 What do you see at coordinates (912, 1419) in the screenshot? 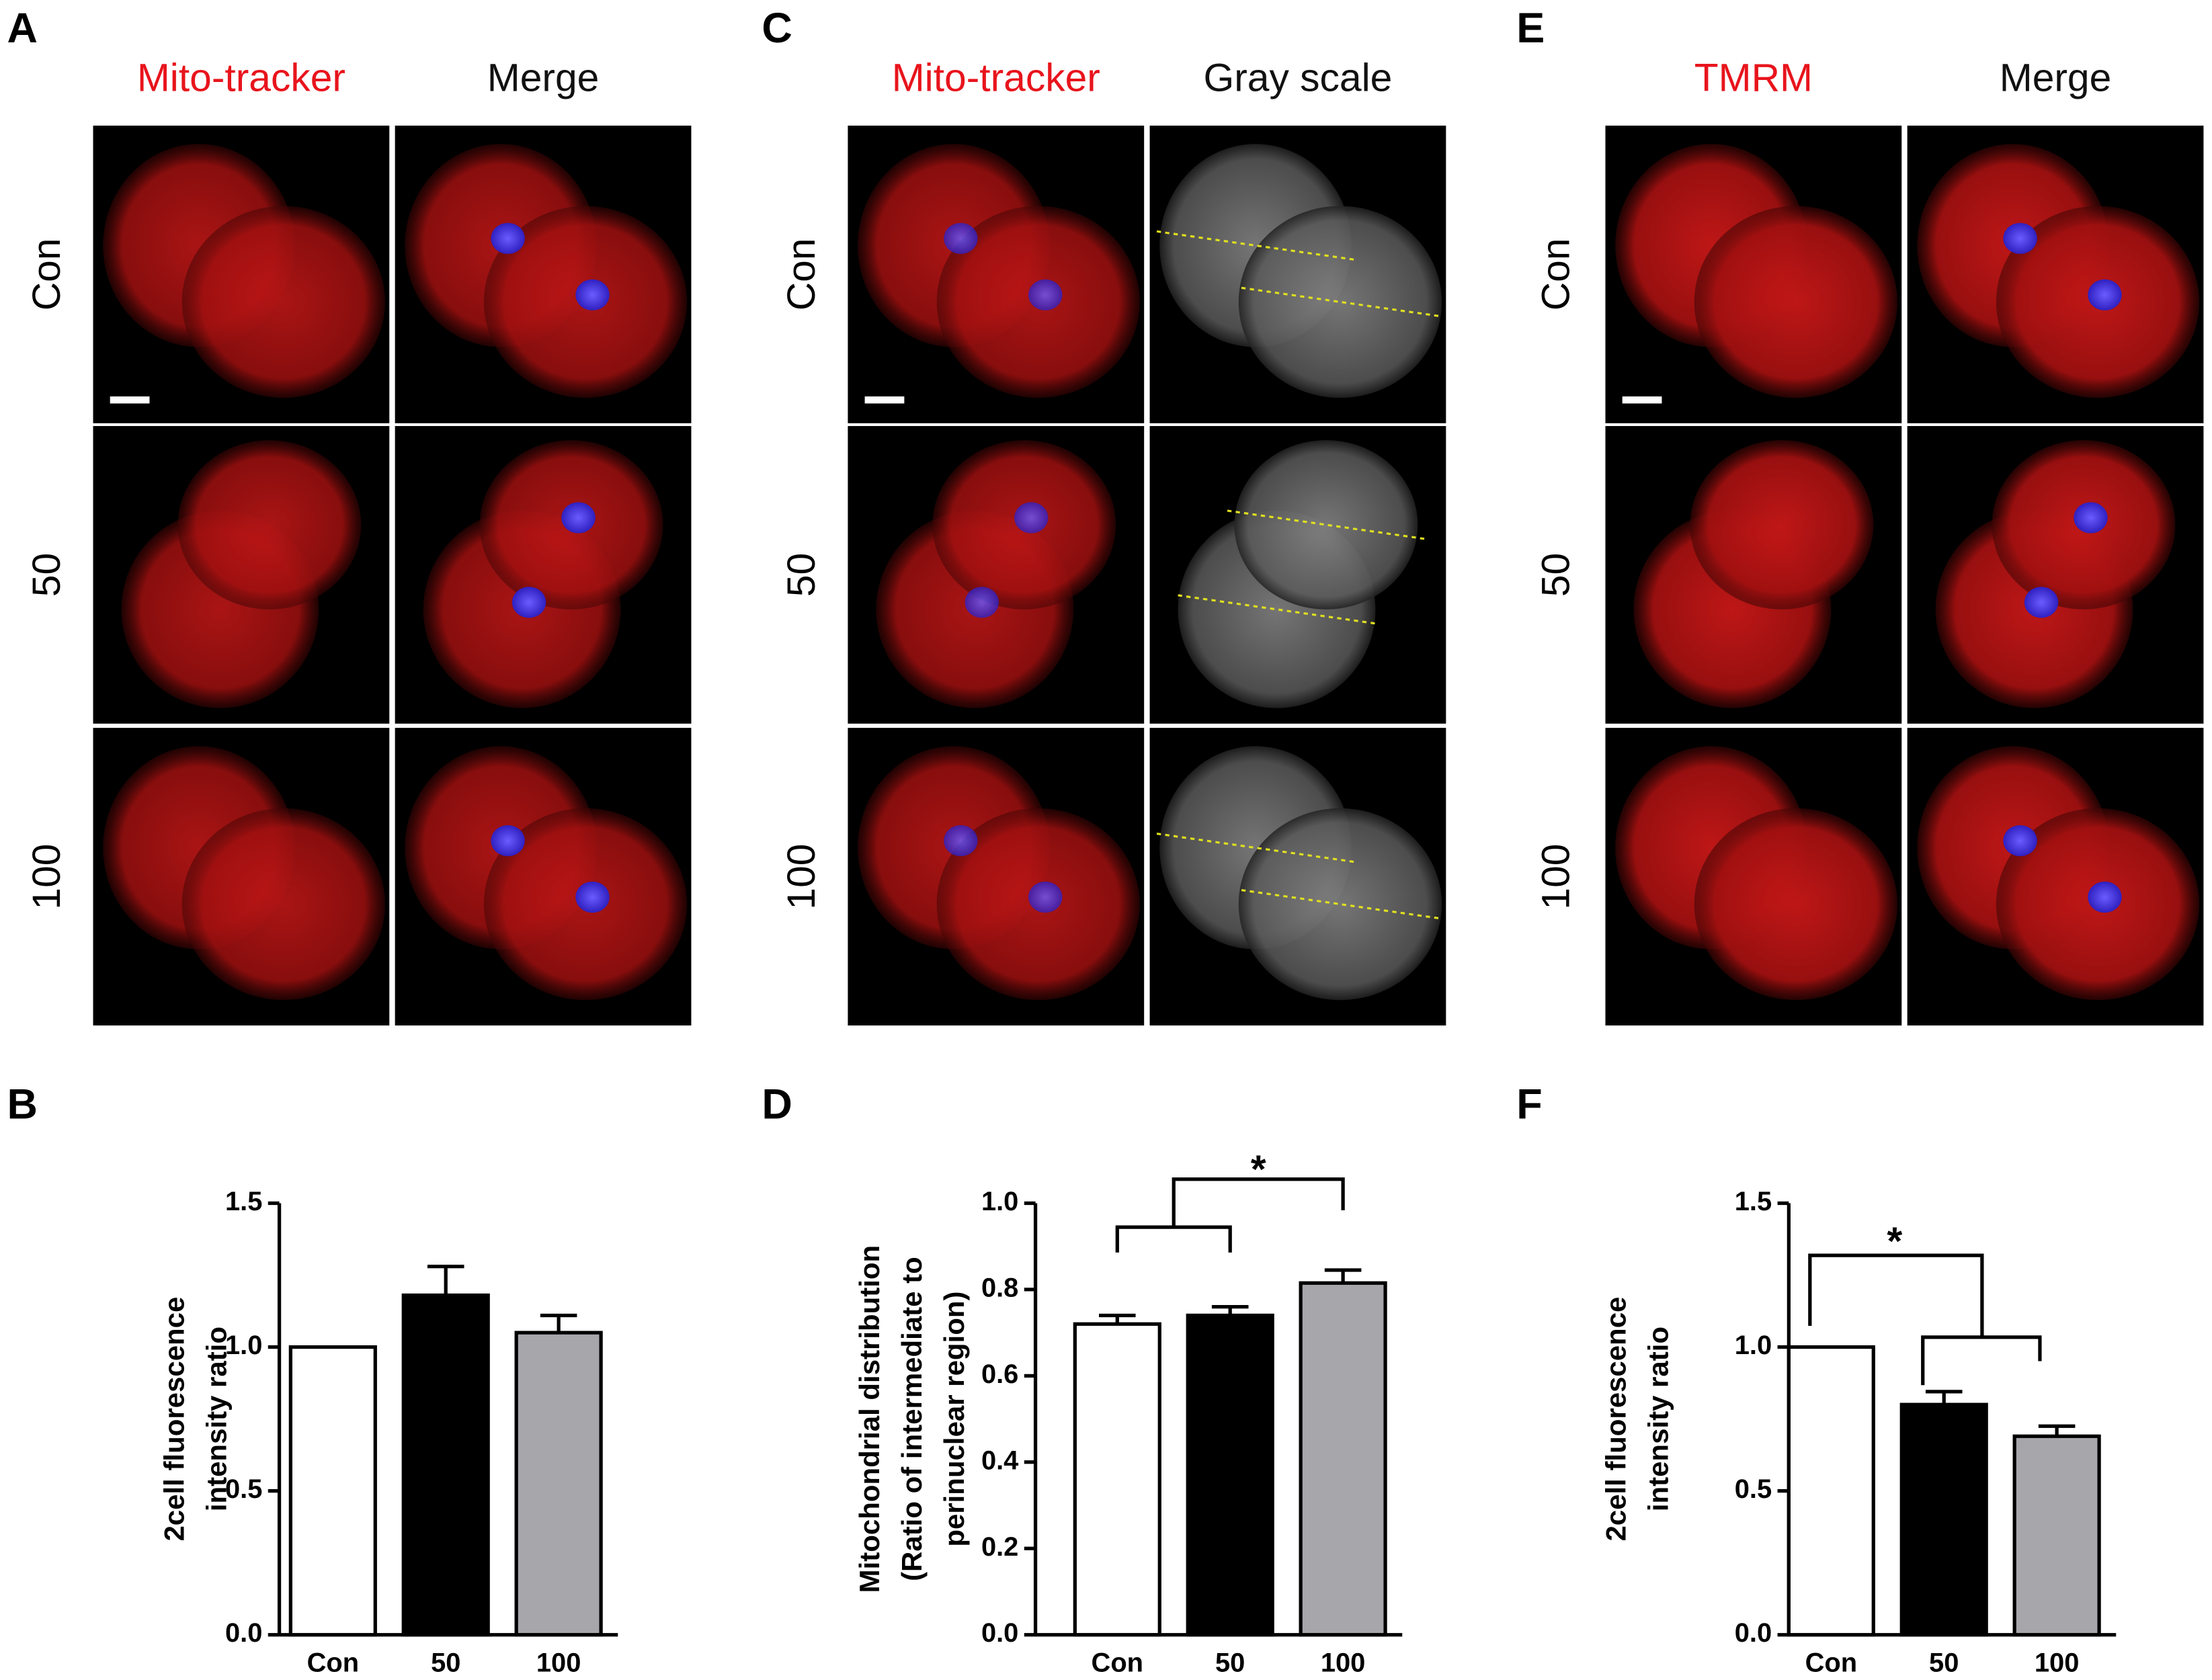
I see `y-axis-label: (Ratio of intermediate to` at bounding box center [912, 1419].